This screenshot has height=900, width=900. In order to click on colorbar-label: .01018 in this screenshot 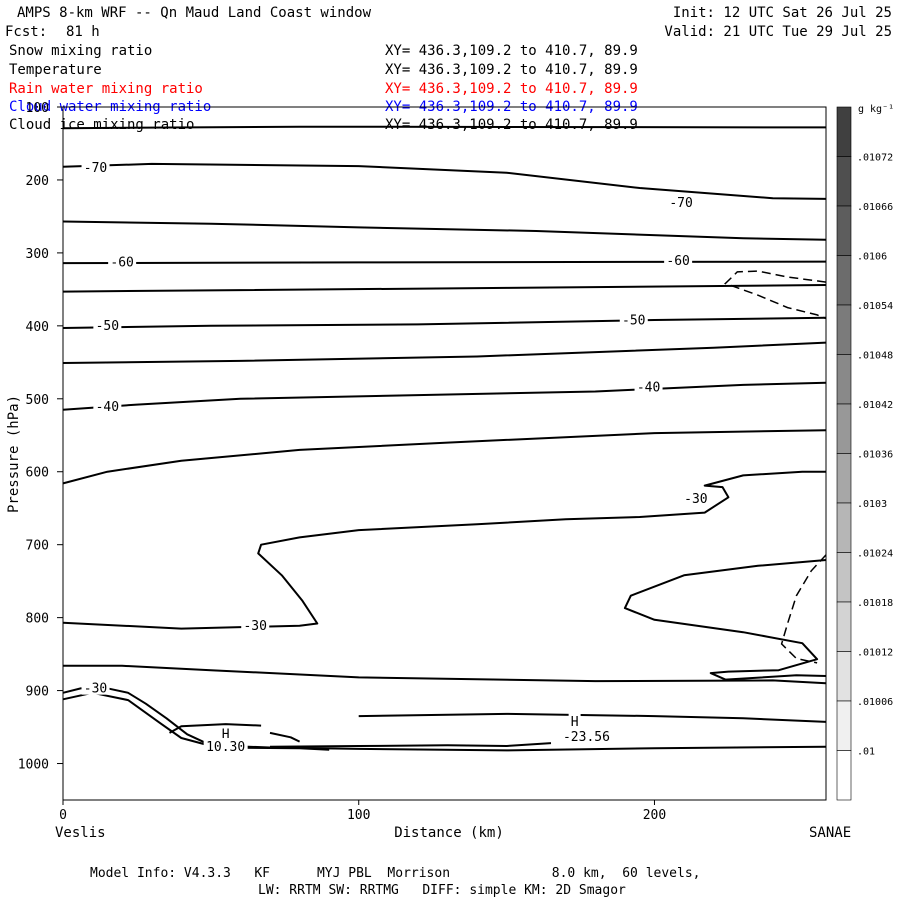, I will do `click(875, 603)`.